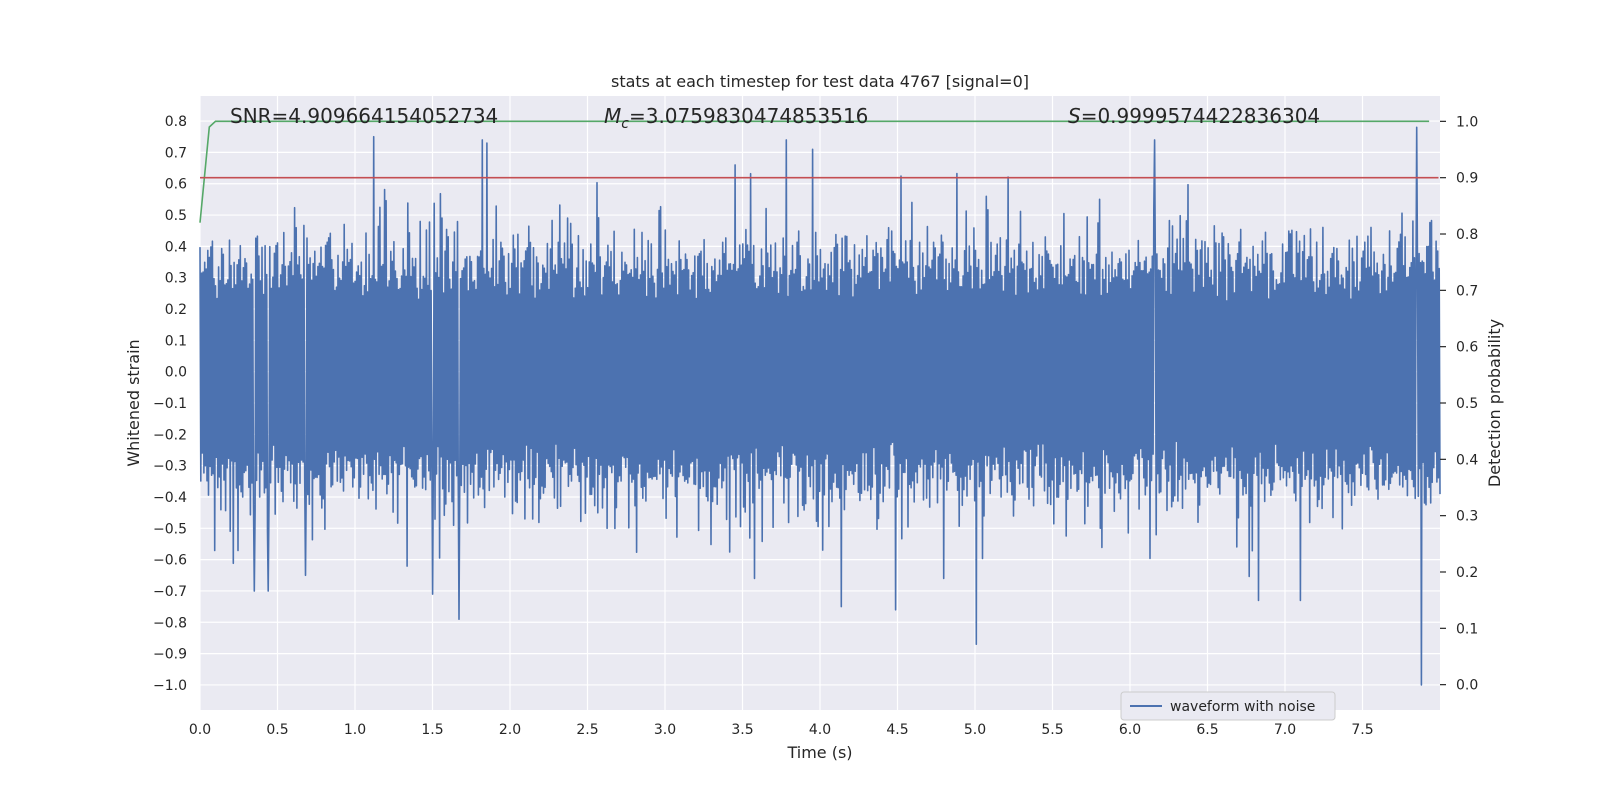  Describe the element at coordinates (176, 122) in the screenshot. I see `y-tick-label: 0.8` at that location.